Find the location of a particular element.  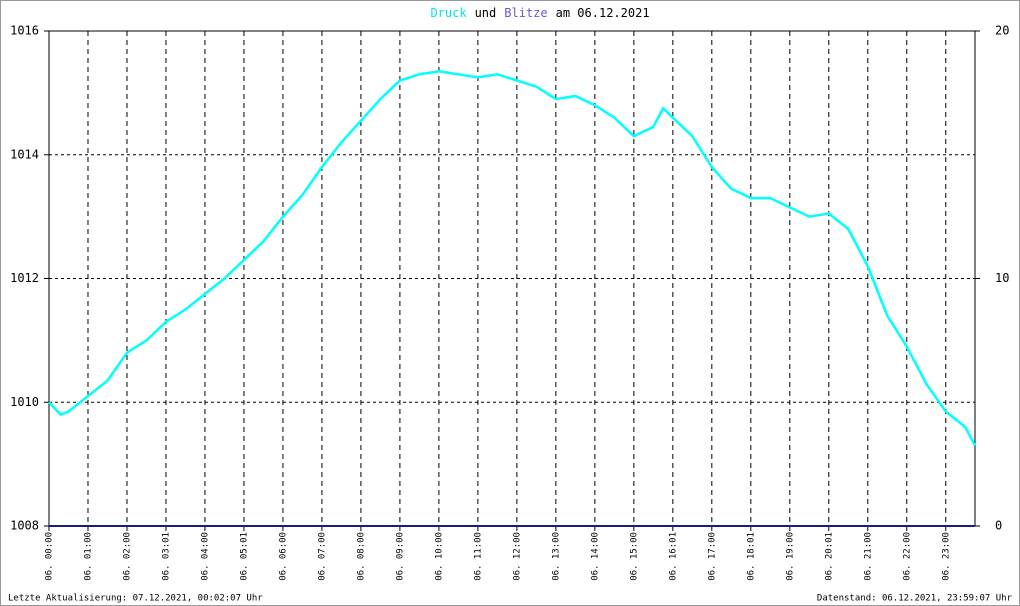

x-tick-label: 06. 10:00 is located at coordinates (439, 556).